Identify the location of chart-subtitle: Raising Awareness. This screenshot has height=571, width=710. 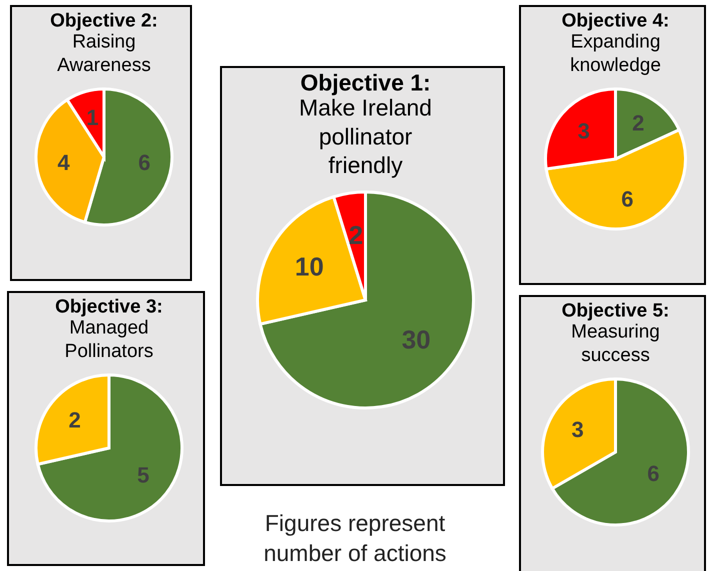
(104, 53).